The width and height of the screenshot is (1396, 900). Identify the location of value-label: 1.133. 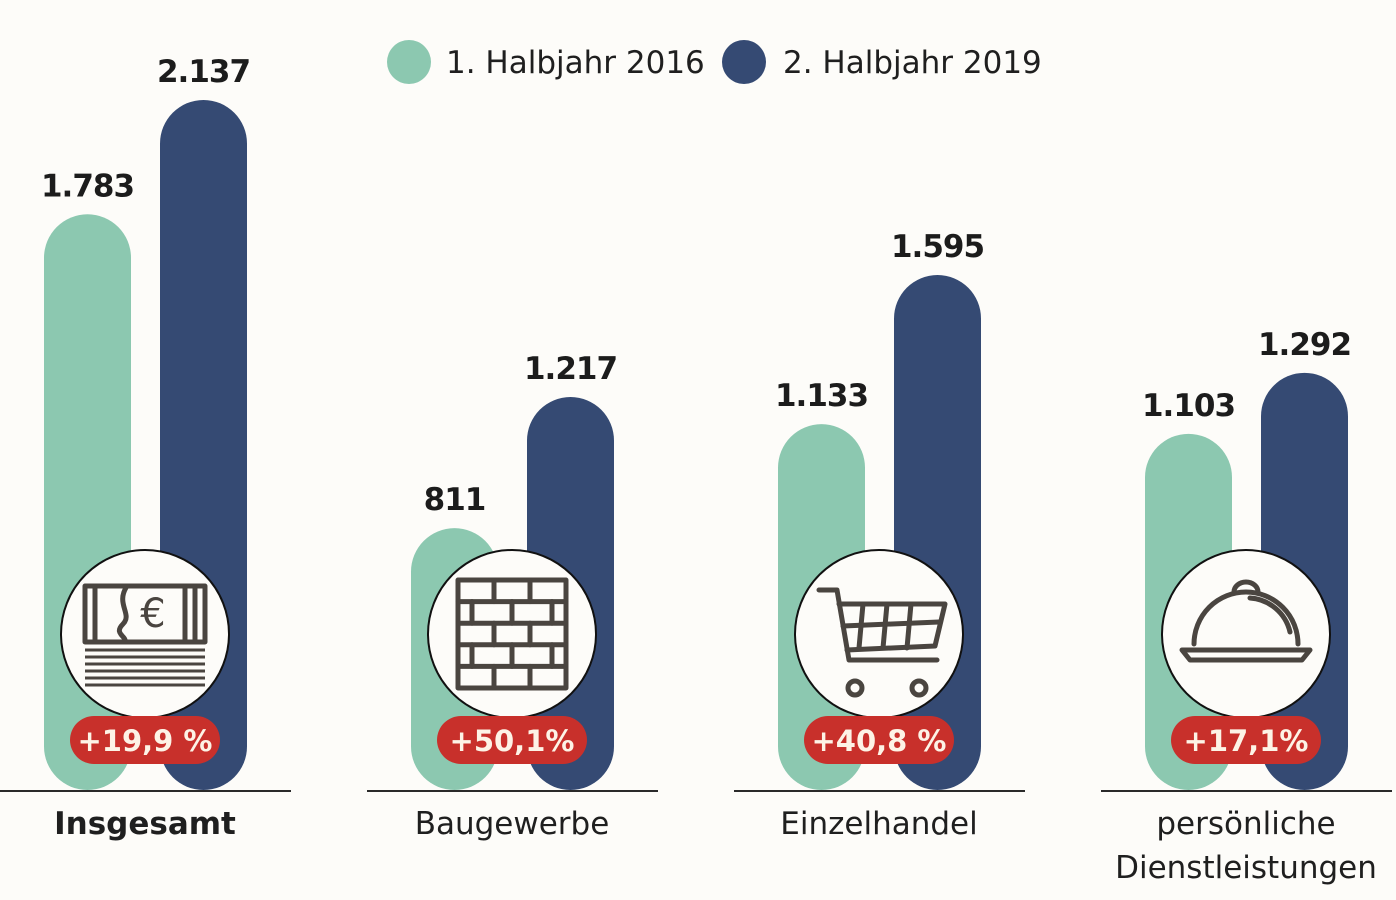
(821, 396).